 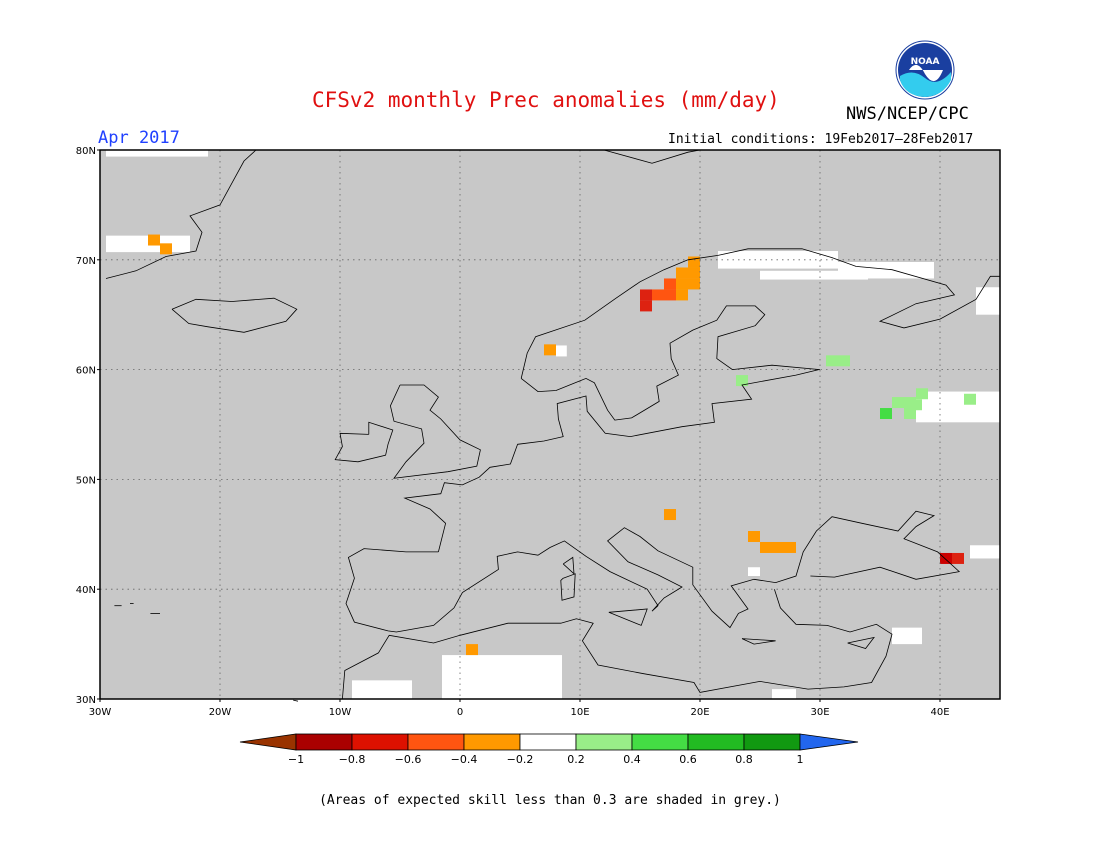 What do you see at coordinates (576, 759) in the screenshot?
I see `colorbar-tick-label: 0.2` at bounding box center [576, 759].